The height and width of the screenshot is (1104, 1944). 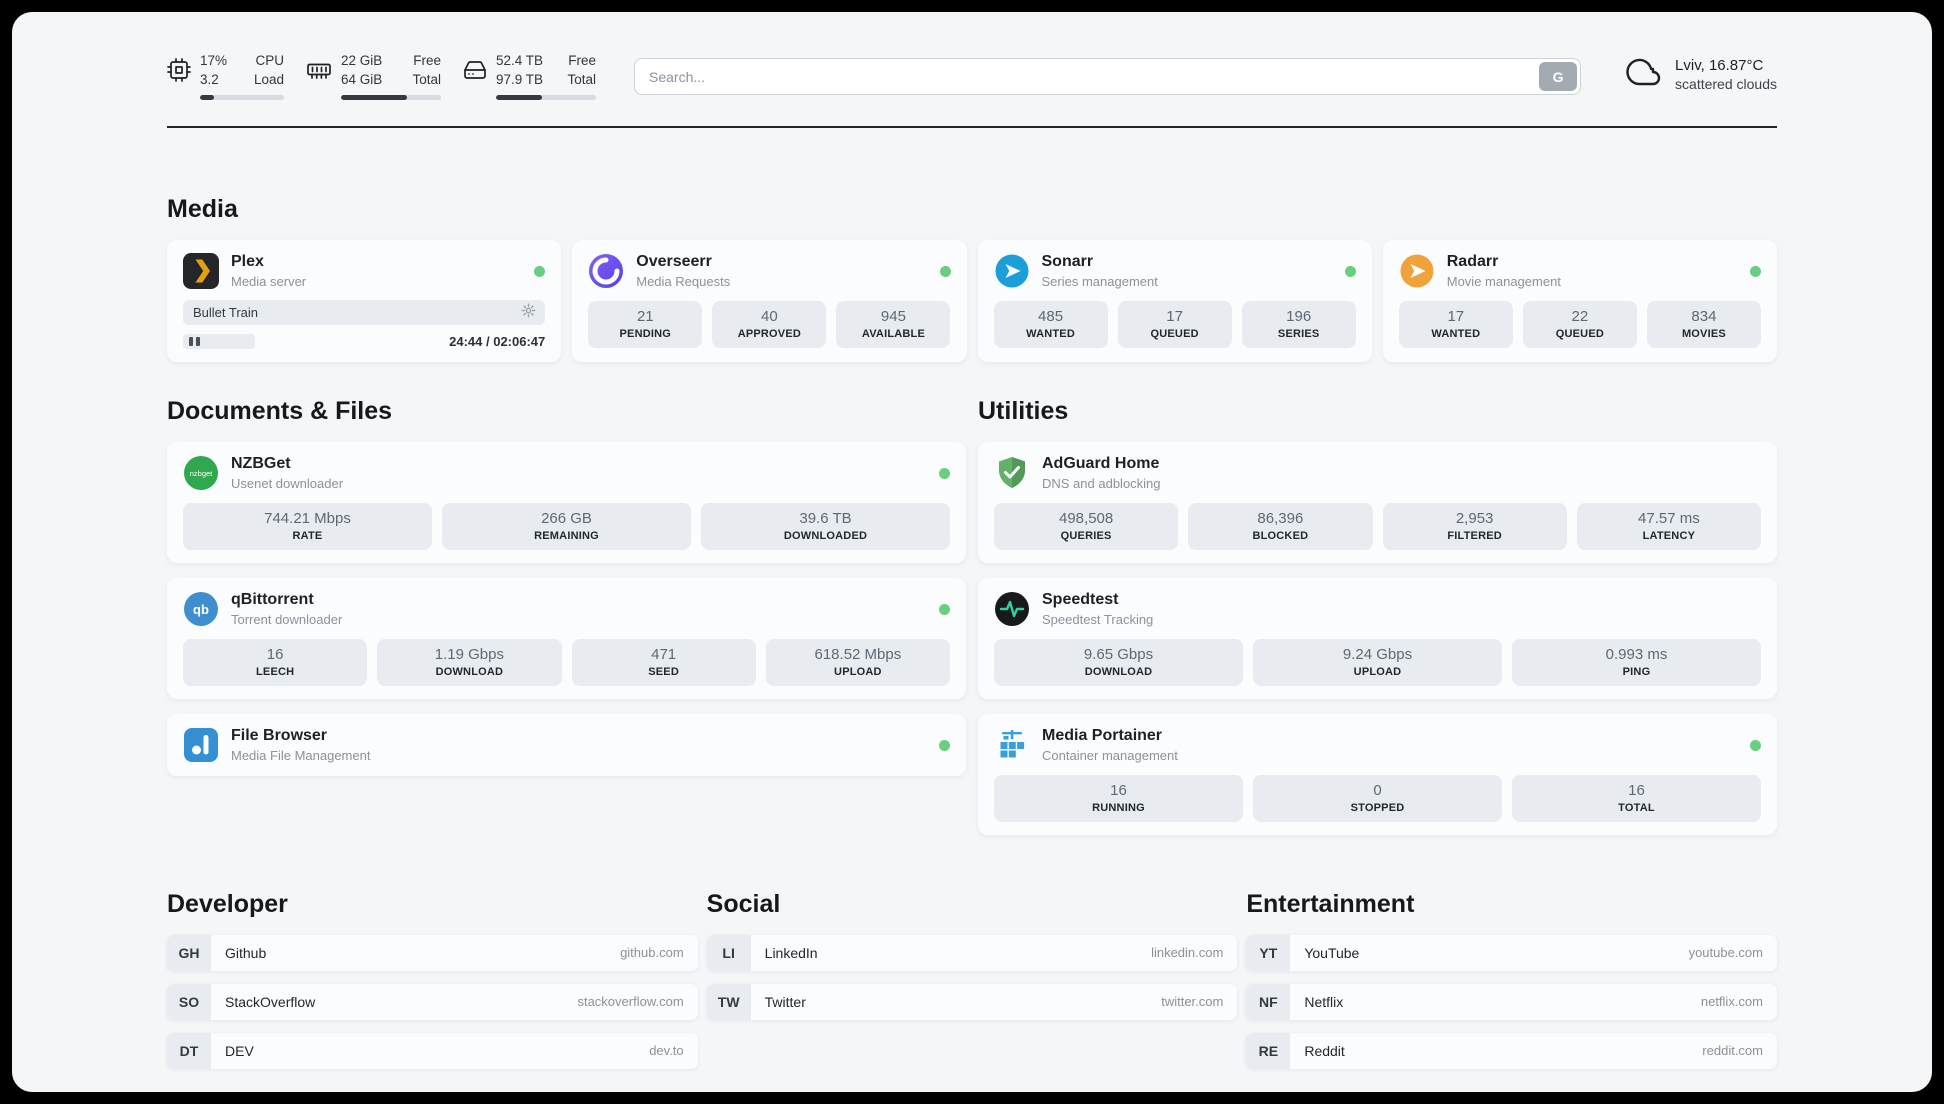 I want to click on bookmark-abbr: DT, so click(x=189, y=1050).